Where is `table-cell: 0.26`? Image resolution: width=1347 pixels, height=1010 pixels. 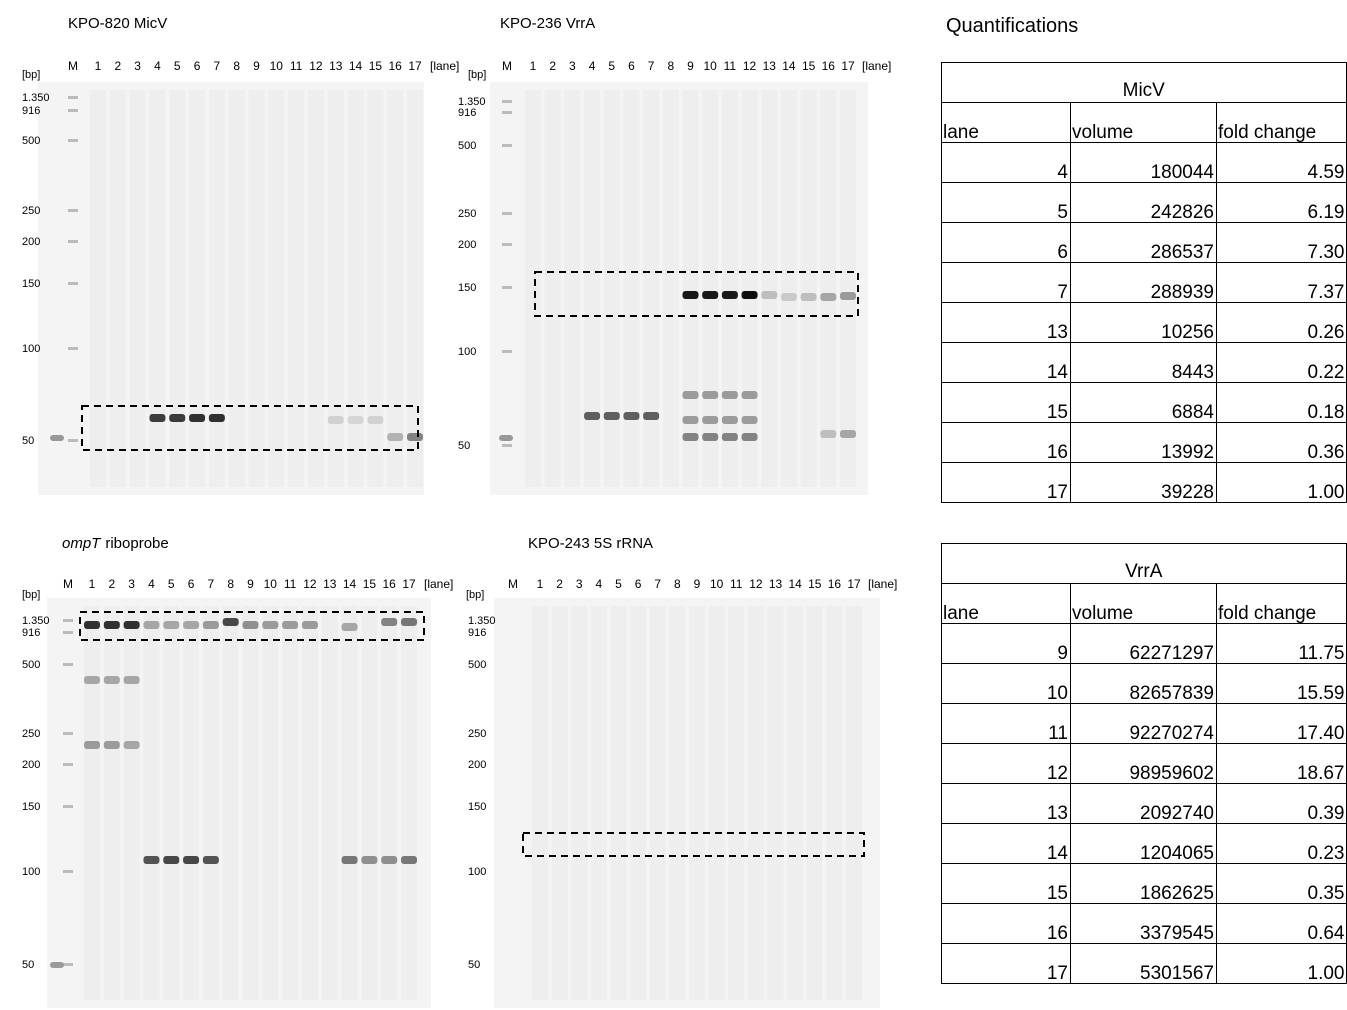 table-cell: 0.26 is located at coordinates (1326, 332).